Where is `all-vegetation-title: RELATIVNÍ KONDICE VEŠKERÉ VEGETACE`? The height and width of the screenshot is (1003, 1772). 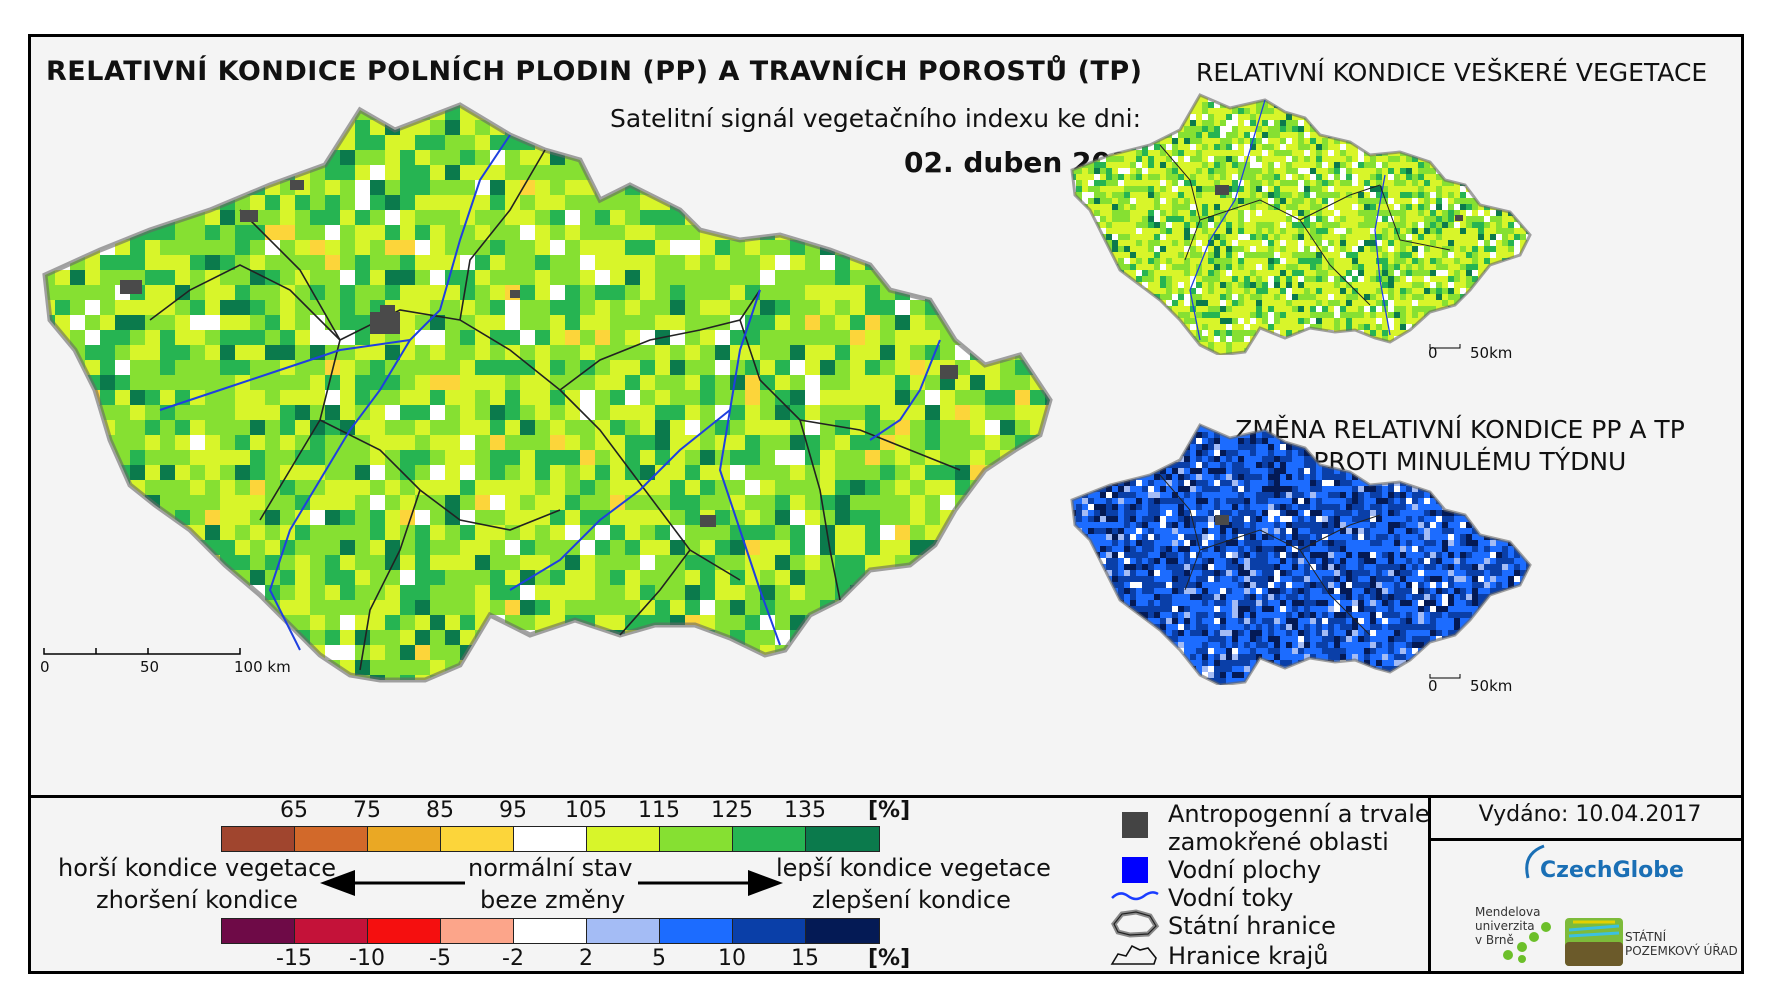 all-vegetation-title: RELATIVNÍ KONDICE VEŠKERÉ VEGETACE is located at coordinates (1452, 72).